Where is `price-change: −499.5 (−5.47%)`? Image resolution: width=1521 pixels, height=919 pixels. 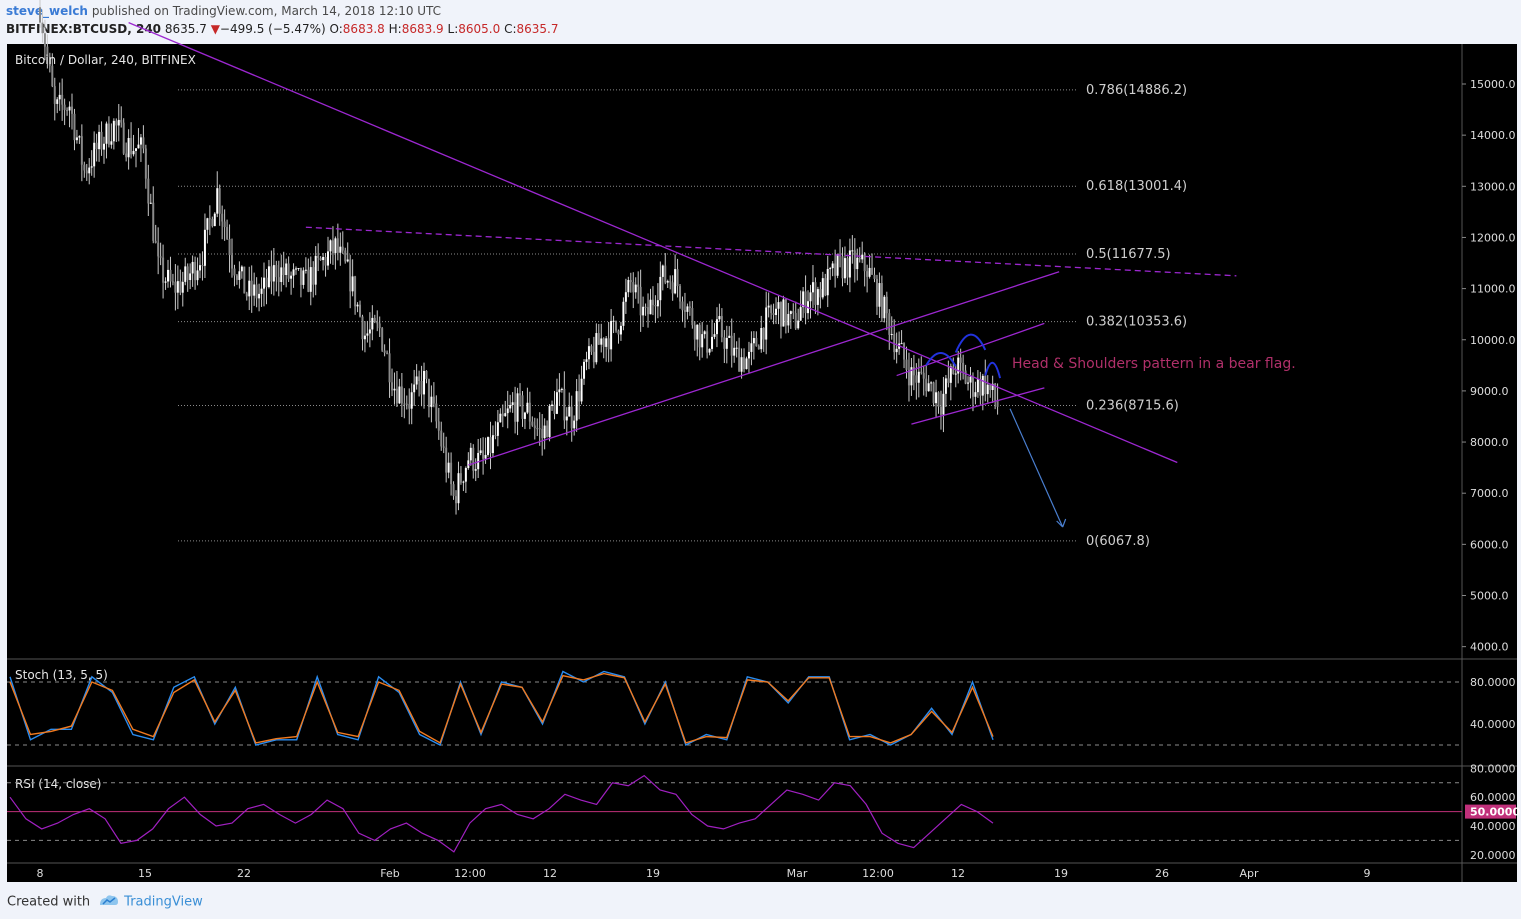 price-change: −499.5 (−5.47%) is located at coordinates (272, 29).